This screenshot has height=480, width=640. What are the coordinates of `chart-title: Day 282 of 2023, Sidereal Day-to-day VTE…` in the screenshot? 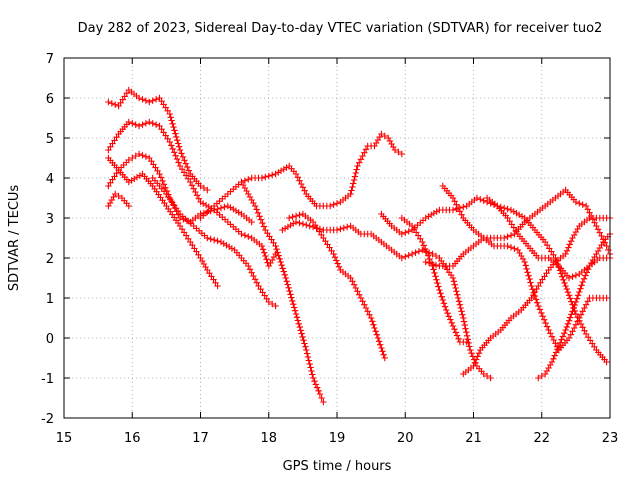 It's located at (340, 28).